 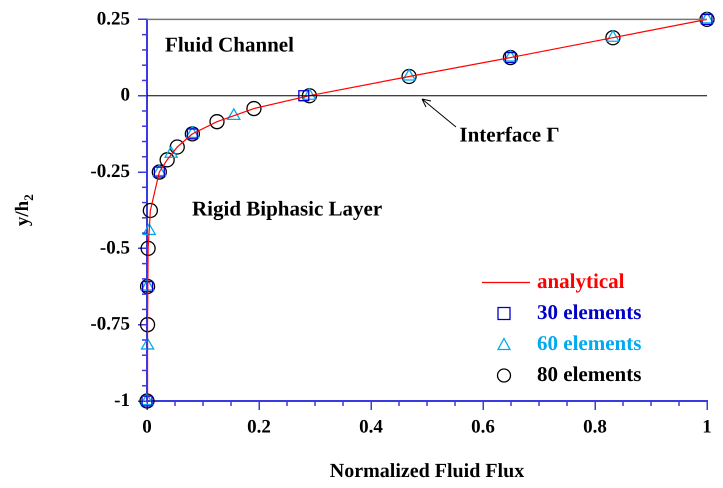 What do you see at coordinates (113, 19) in the screenshot?
I see `y-tick-label: 0.25` at bounding box center [113, 19].